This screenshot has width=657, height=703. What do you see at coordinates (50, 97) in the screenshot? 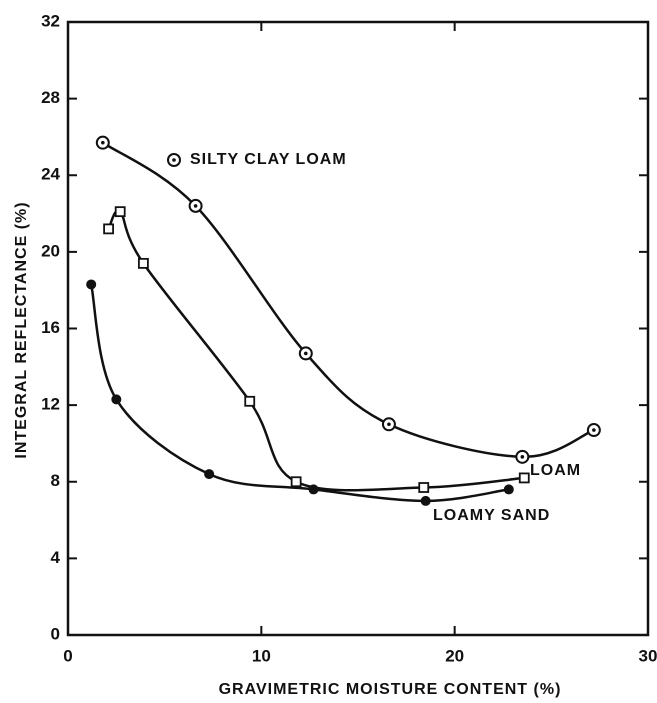
I see `y-tick-label: 28` at bounding box center [50, 97].